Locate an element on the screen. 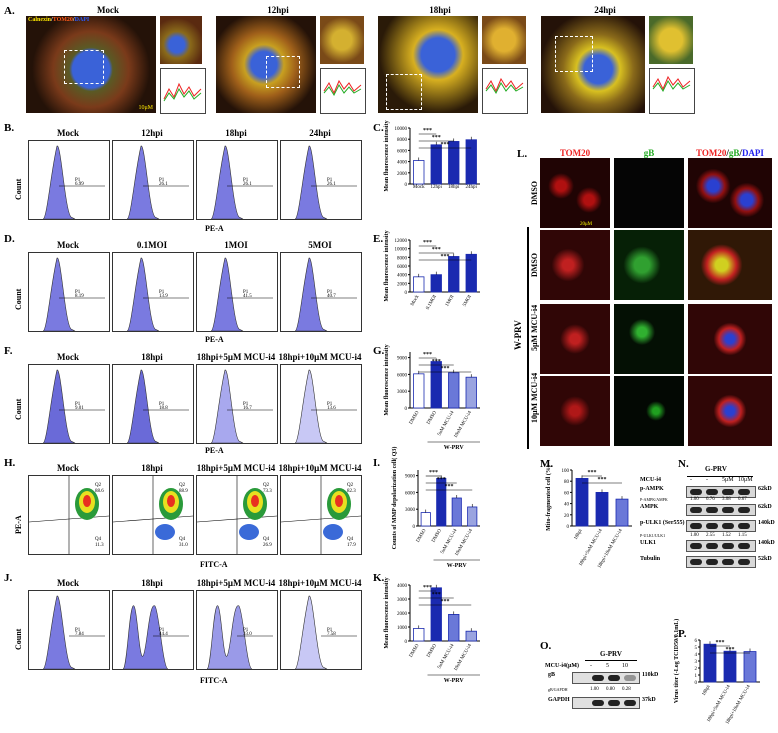 Image resolution: width=778 pixels, height=733 pixels. flow-histogram-plot: P1 26.1 is located at coordinates (237, 180).